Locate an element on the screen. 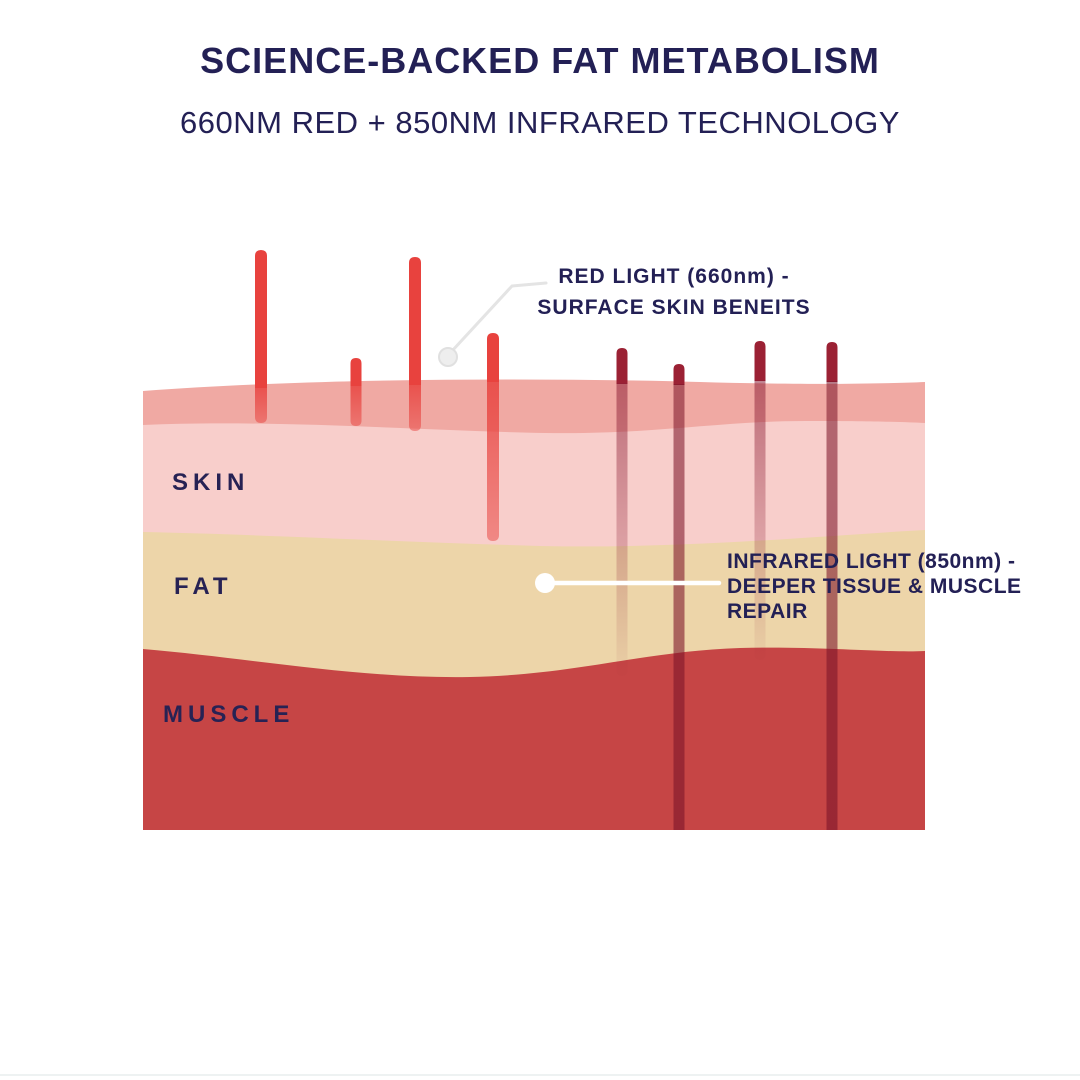 The height and width of the screenshot is (1080, 1080). infrared-annotation-line2: DEEPER TISSUE & MUSCLE is located at coordinates (874, 586).